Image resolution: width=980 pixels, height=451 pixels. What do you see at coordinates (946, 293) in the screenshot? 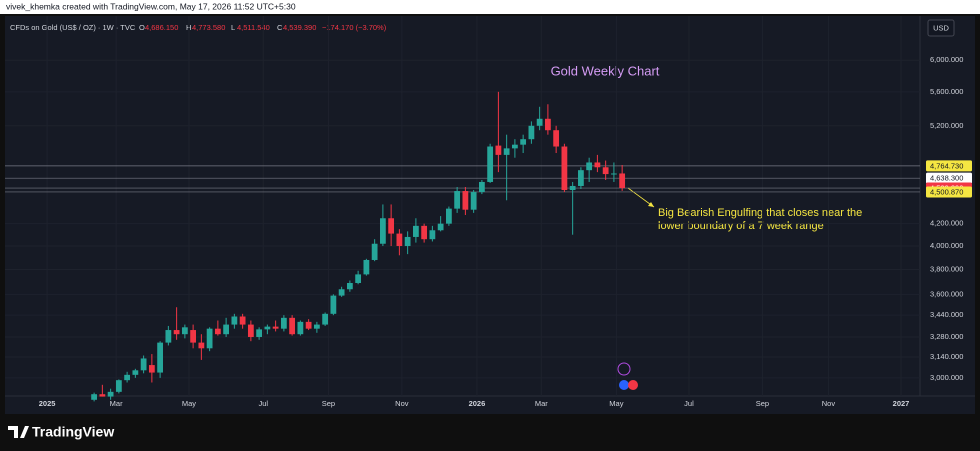
I see `y-tick-label: 3,600.000` at bounding box center [946, 293].